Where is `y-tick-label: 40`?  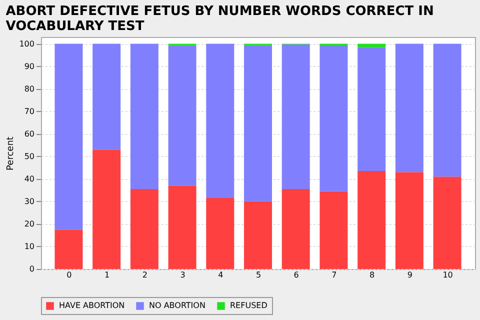
y-tick-label: 40 is located at coordinates (29, 179).